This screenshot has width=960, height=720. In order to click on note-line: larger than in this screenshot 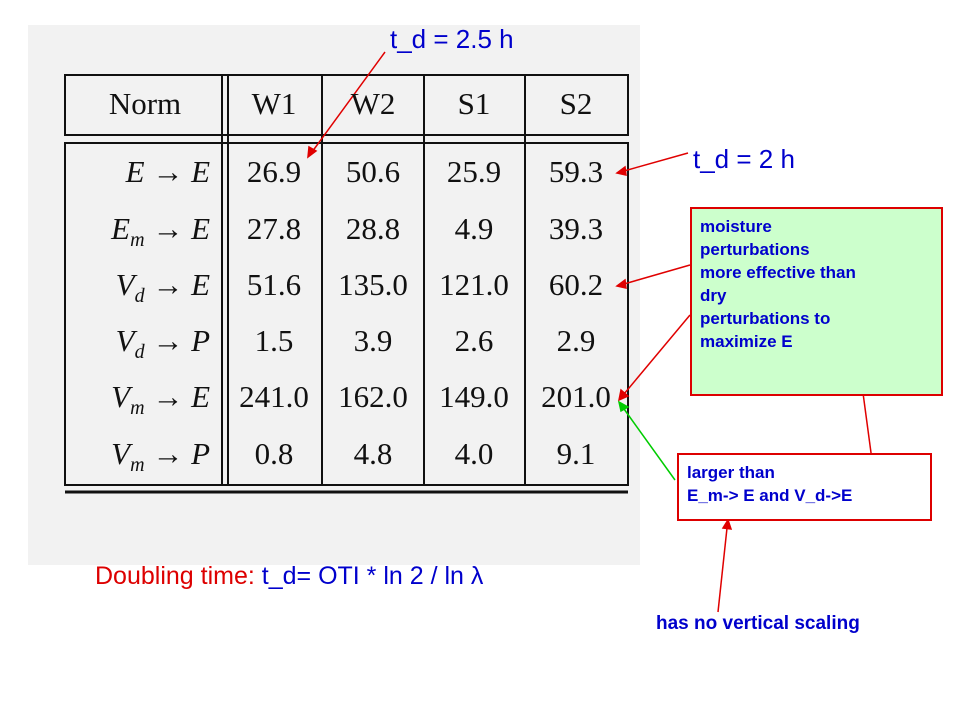, I will do `click(731, 472)`.